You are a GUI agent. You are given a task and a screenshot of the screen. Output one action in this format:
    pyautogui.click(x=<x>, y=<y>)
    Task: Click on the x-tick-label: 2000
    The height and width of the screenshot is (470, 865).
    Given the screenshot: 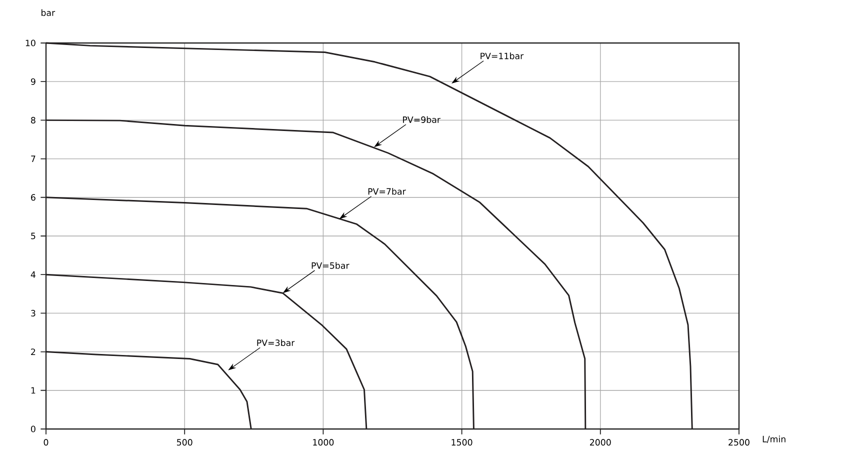 What is the action you would take?
    pyautogui.click(x=600, y=442)
    